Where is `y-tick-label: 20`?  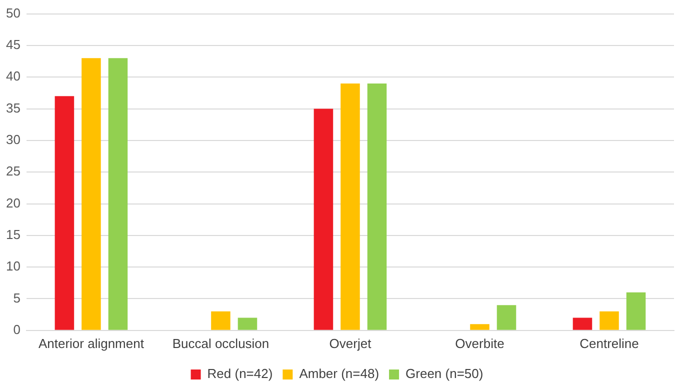 y-tick-label: 20 is located at coordinates (13, 202).